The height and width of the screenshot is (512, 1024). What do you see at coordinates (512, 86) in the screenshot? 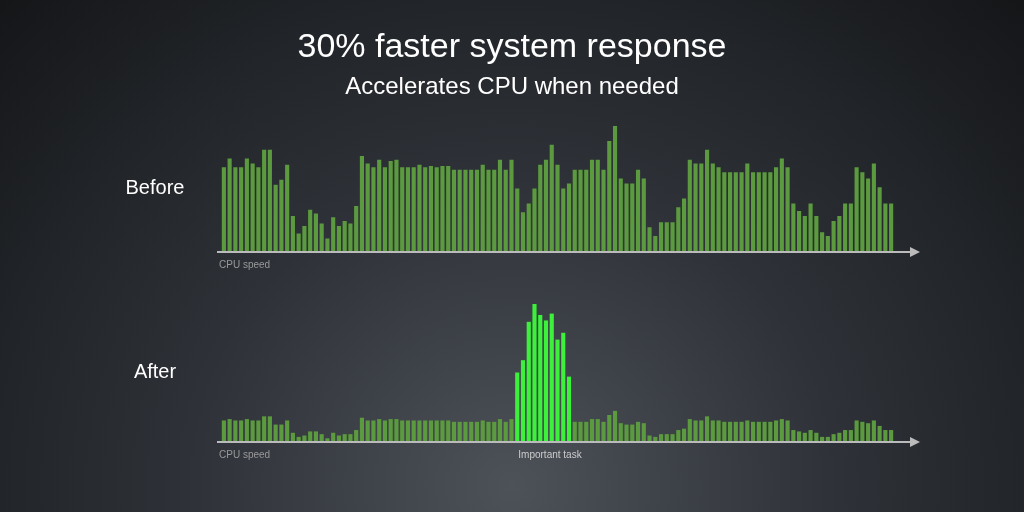
I see `chart-subtitle: Accelerates CPU when needed` at bounding box center [512, 86].